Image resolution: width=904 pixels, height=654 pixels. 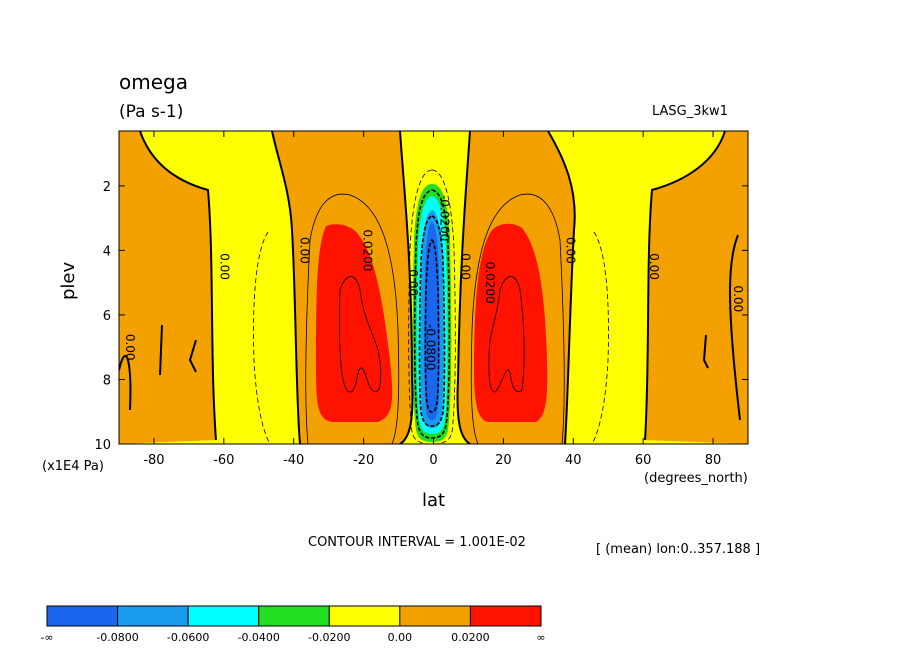 What do you see at coordinates (600, 337) in the screenshot?
I see `contour-neg-north-subtropic` at bounding box center [600, 337].